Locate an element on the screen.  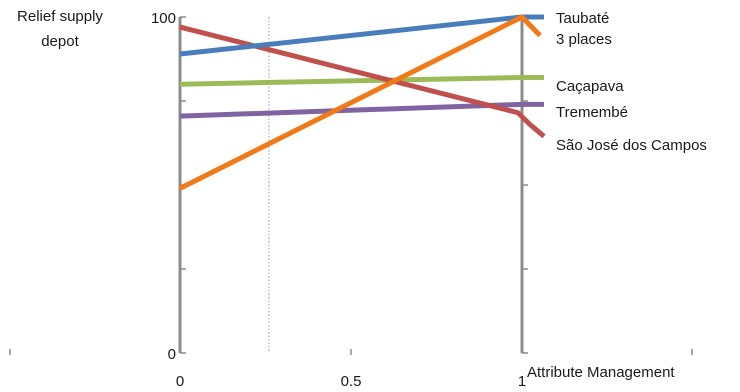
series-end-label: 3 places is located at coordinates (584, 39).